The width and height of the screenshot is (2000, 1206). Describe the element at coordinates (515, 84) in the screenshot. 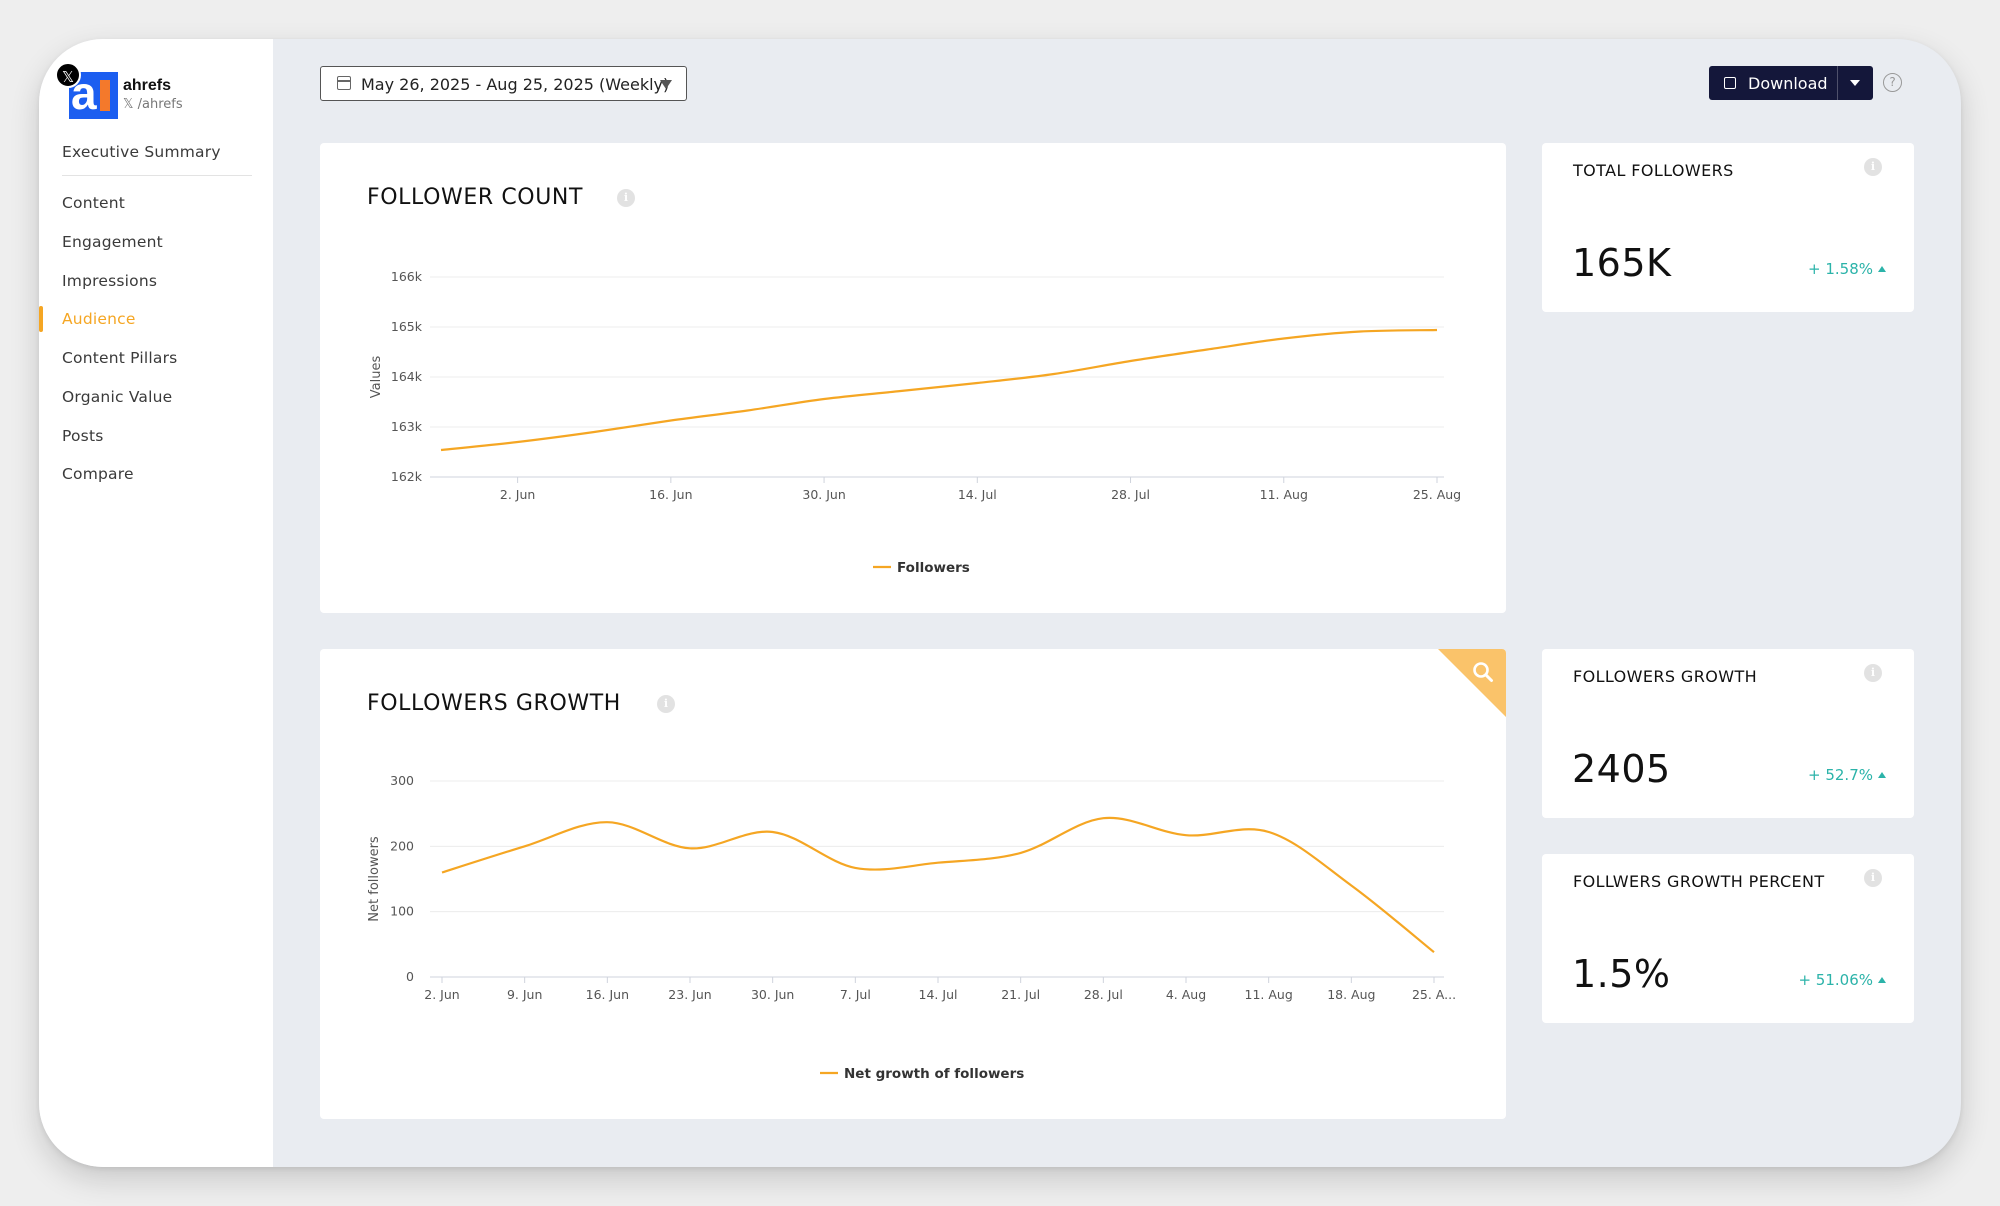

I see `date-range-label: May 26, 2025 - Aug 25, 2025 (Weekly)` at that location.